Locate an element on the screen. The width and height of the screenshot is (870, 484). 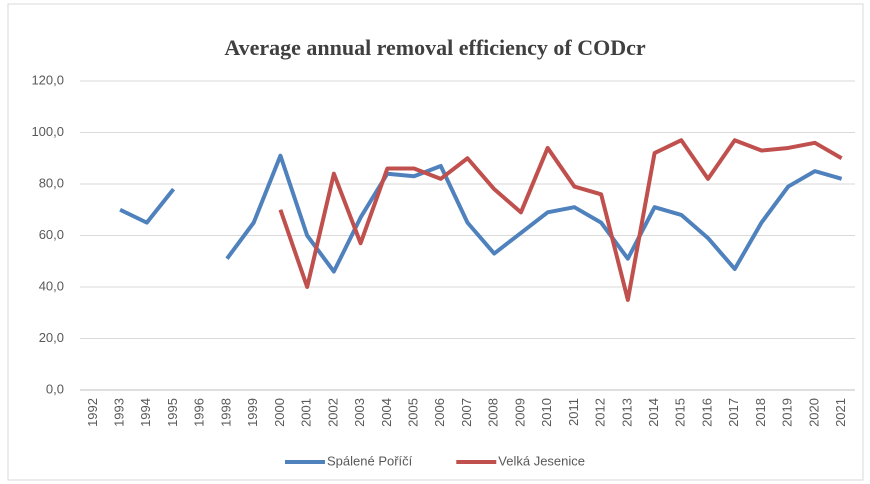
x-tick-label: 2002 is located at coordinates (332, 412).